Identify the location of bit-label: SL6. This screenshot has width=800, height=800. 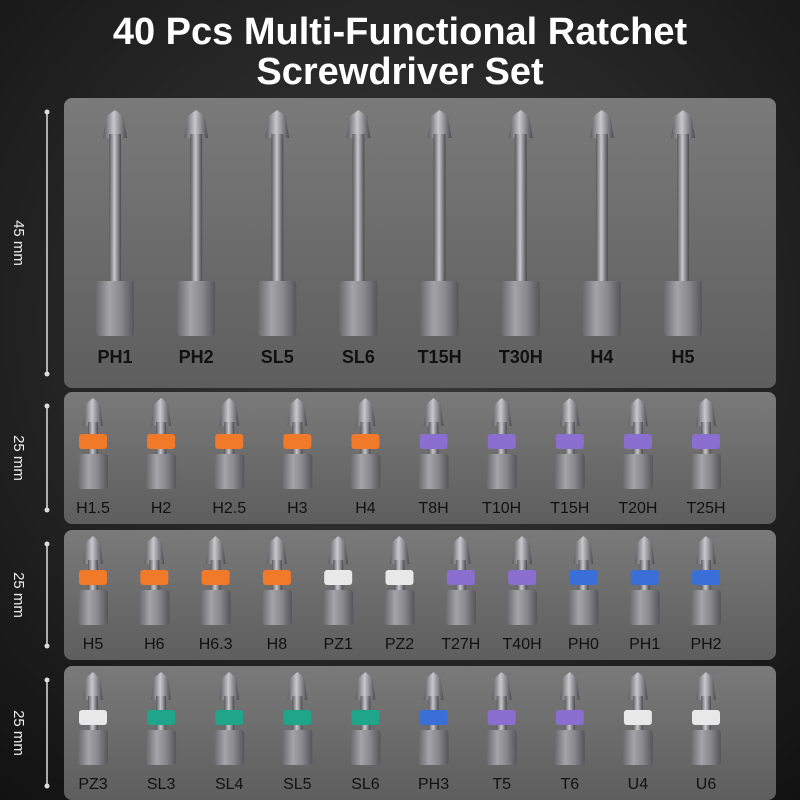
(358, 357).